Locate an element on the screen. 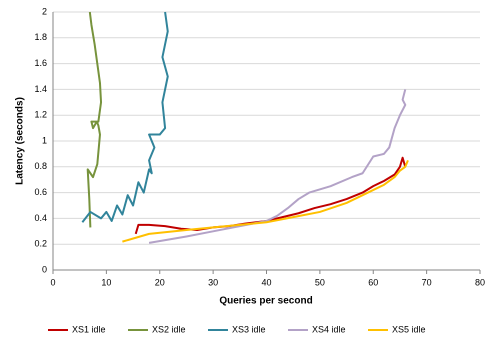 The width and height of the screenshot is (496, 353). y-tick-label: 0.6 is located at coordinates (40, 192).